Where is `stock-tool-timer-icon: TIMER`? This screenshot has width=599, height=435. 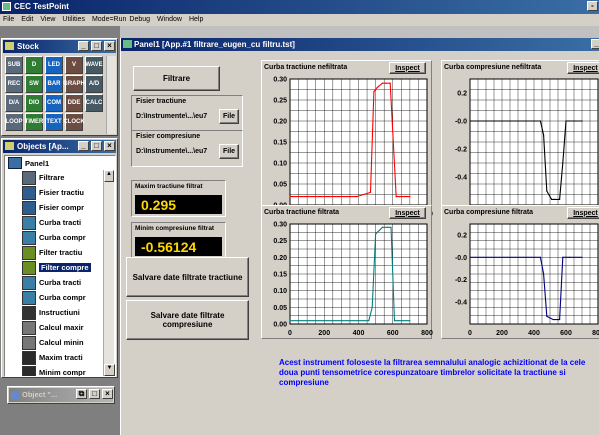
stock-tool-timer-icon: TIMER is located at coordinates (34, 122).